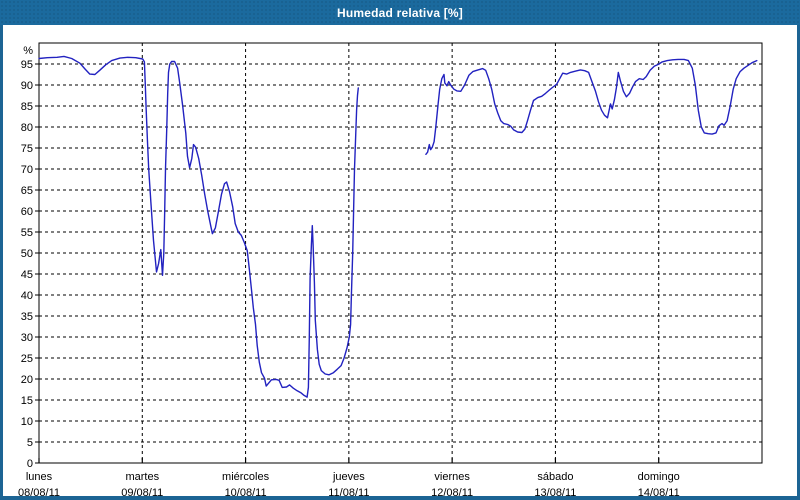 The image size is (800, 500). I want to click on day-label: jueves, so click(348, 477).